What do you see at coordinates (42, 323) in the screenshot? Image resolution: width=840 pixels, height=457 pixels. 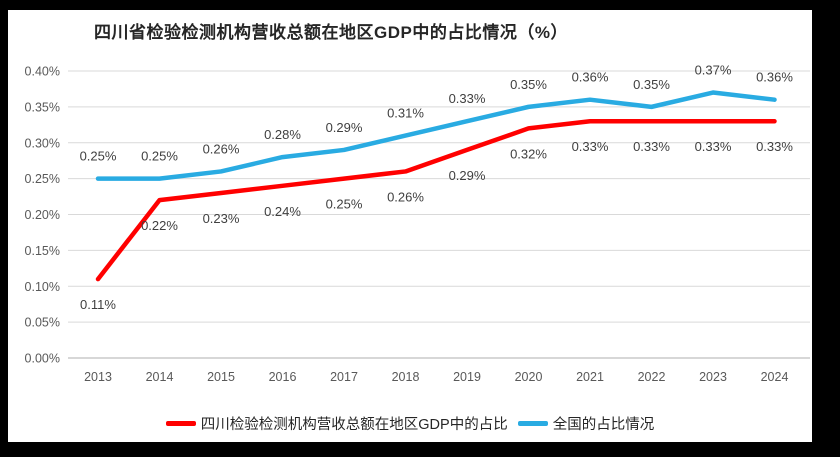 I see `y-tick-label: 0.05%` at bounding box center [42, 323].